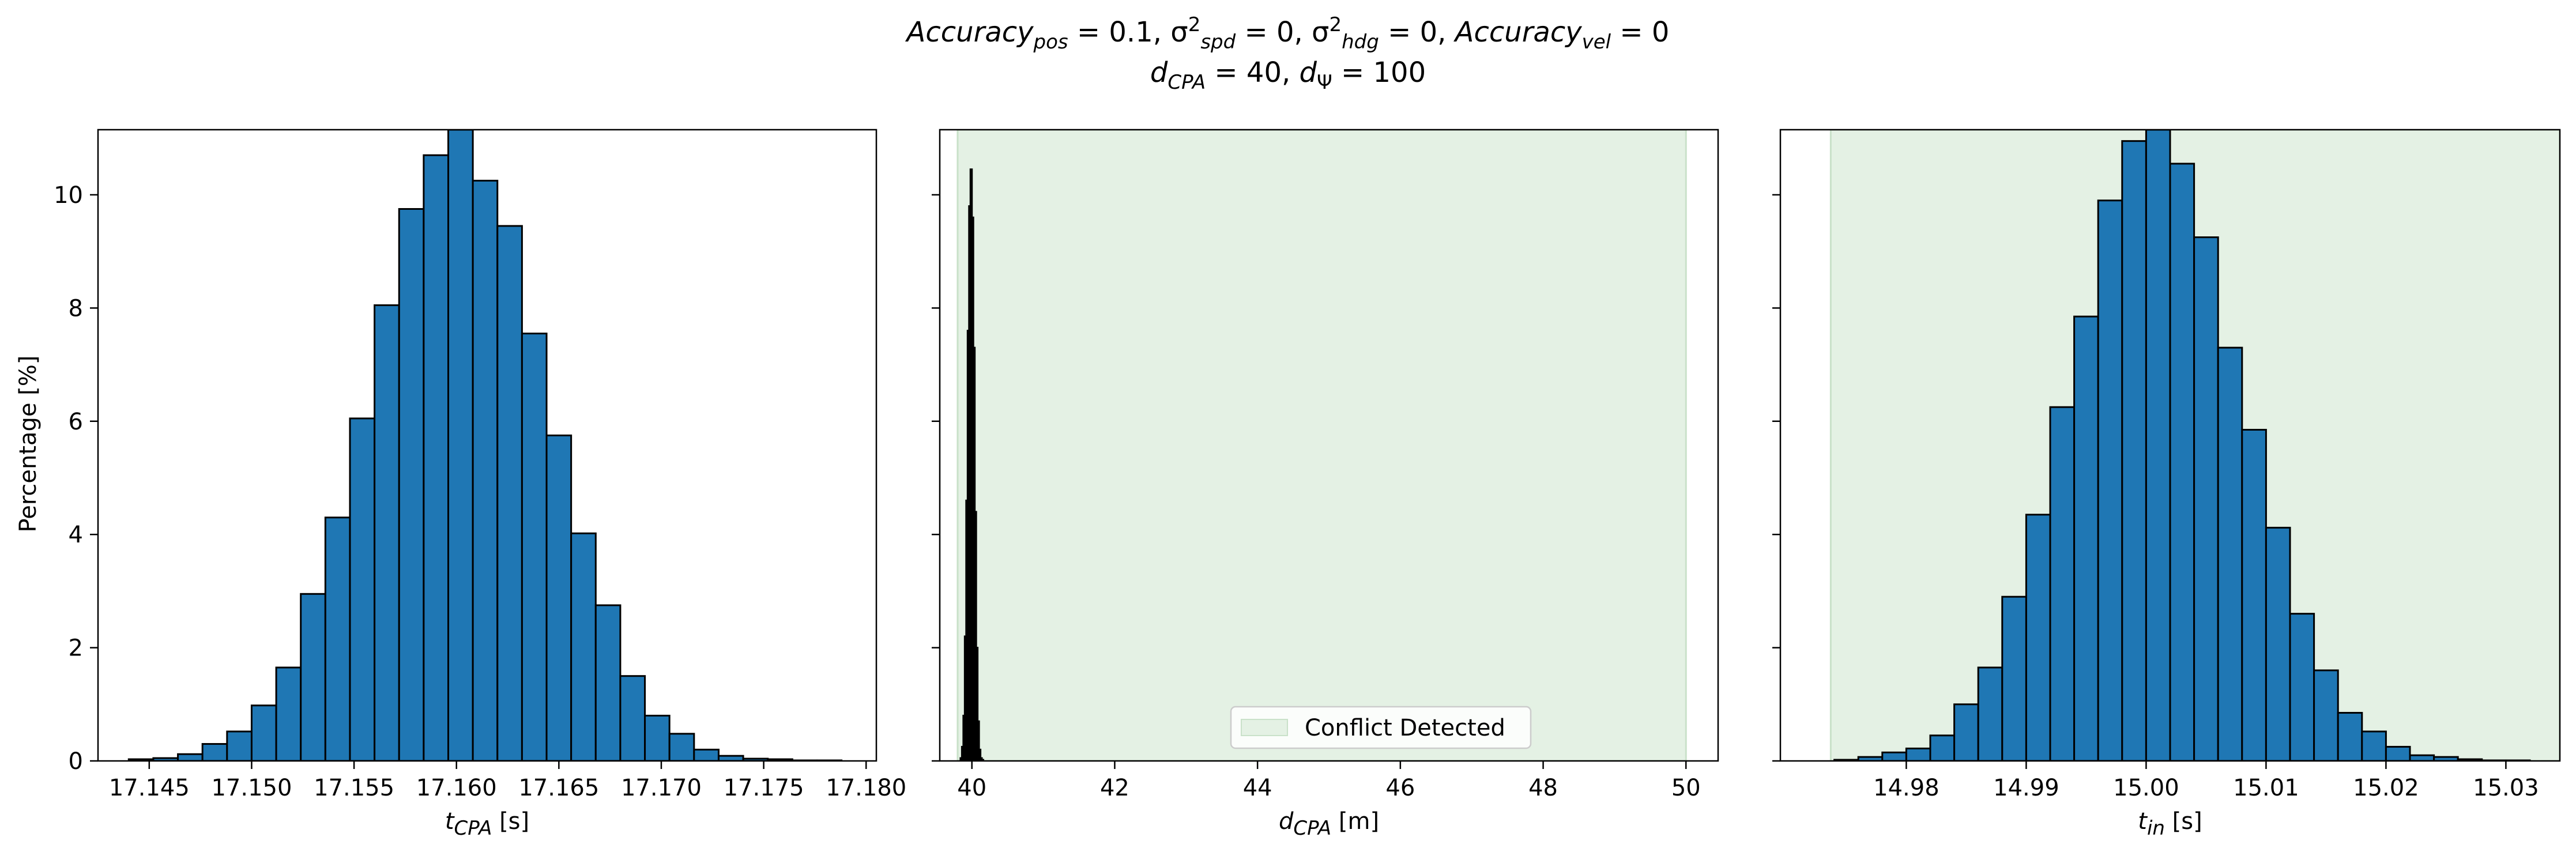 This screenshot has height=852, width=2576. I want to click on x-tick-label: 15.02, so click(2386, 788).